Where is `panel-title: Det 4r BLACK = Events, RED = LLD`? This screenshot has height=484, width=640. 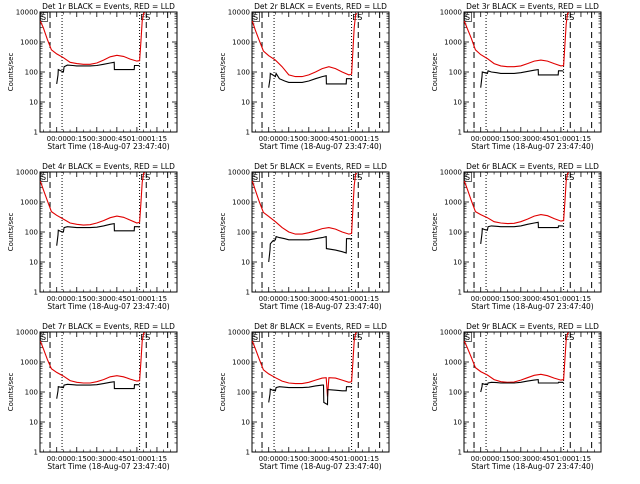 panel-title: Det 4r BLACK = Events, RED = LLD is located at coordinates (108, 166).